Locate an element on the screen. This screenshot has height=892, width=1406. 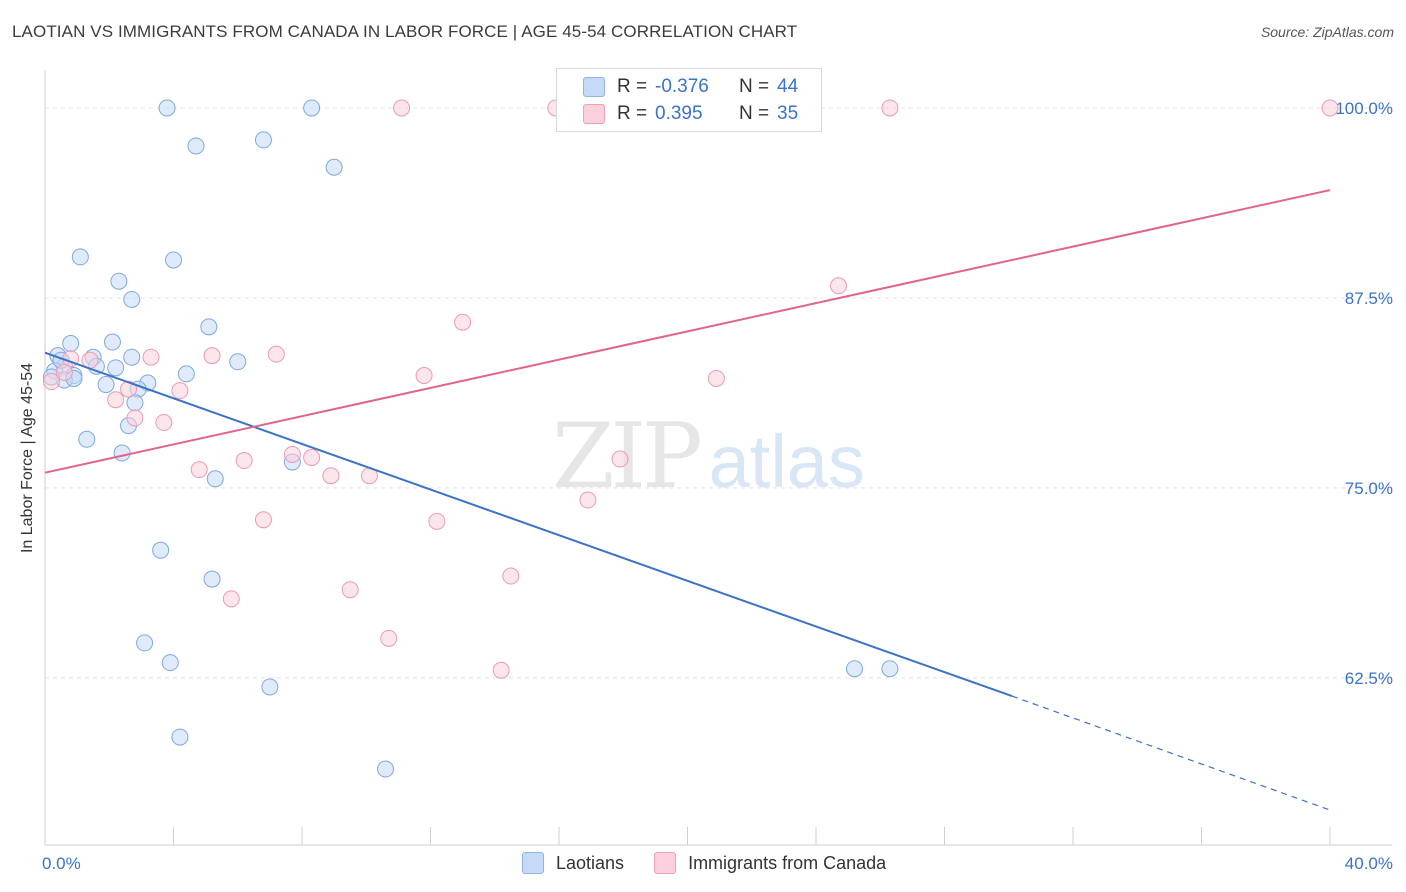
source-label: Source: ZipAtlas.com is located at coordinates (1327, 32).